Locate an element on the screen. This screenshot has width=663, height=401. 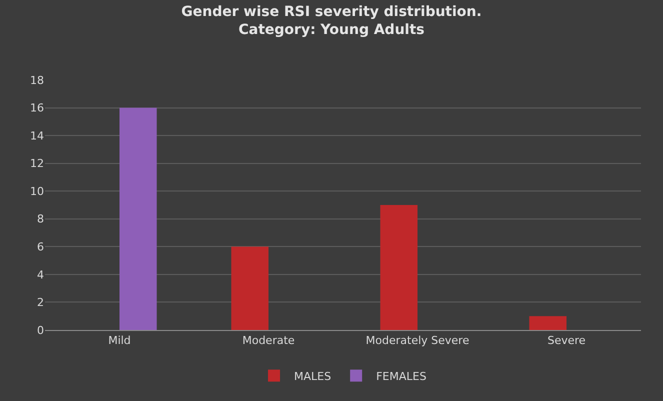
x-tick-label: Moderate is located at coordinates (268, 341).